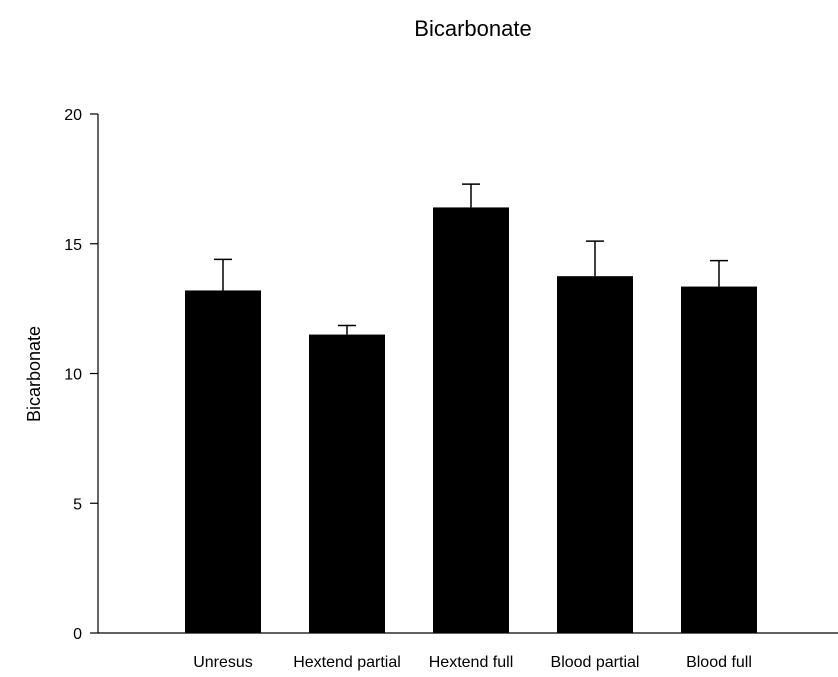 The height and width of the screenshot is (677, 838). Describe the element at coordinates (34, 374) in the screenshot. I see `y-axis-label: Bicarbonate` at that location.